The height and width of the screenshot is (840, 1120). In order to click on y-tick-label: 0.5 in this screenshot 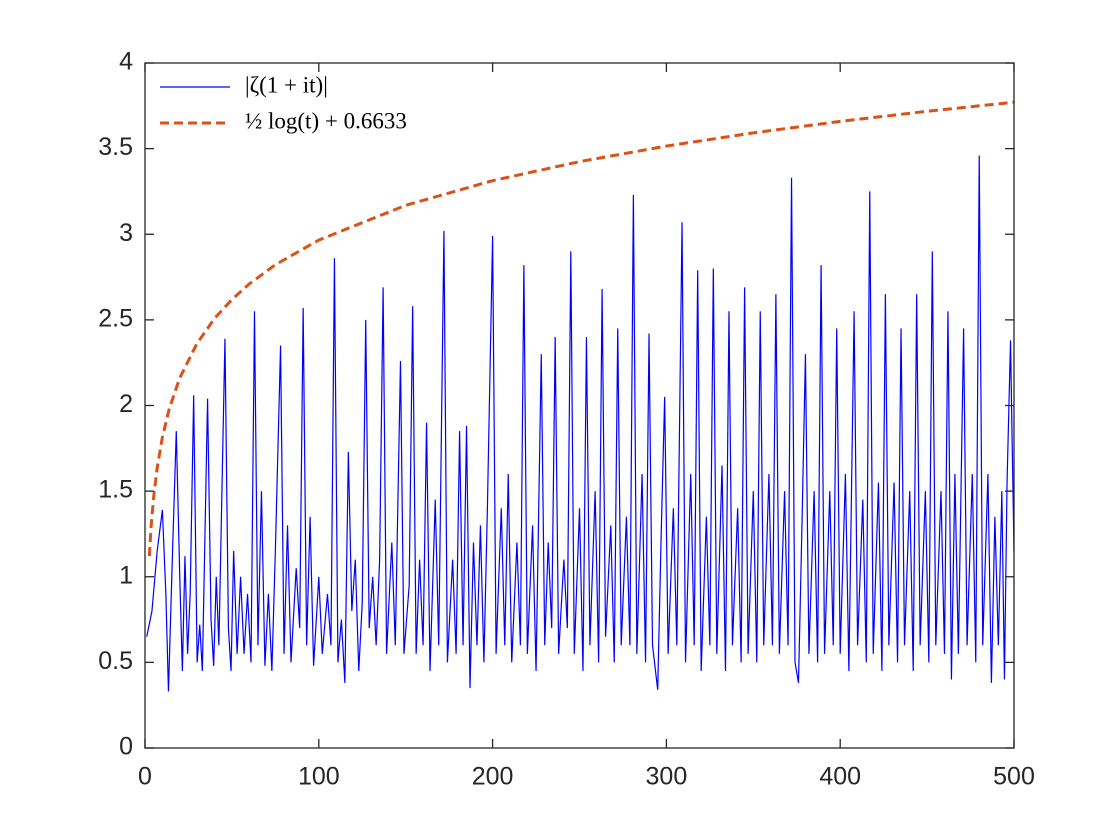, I will do `click(115, 661)`.